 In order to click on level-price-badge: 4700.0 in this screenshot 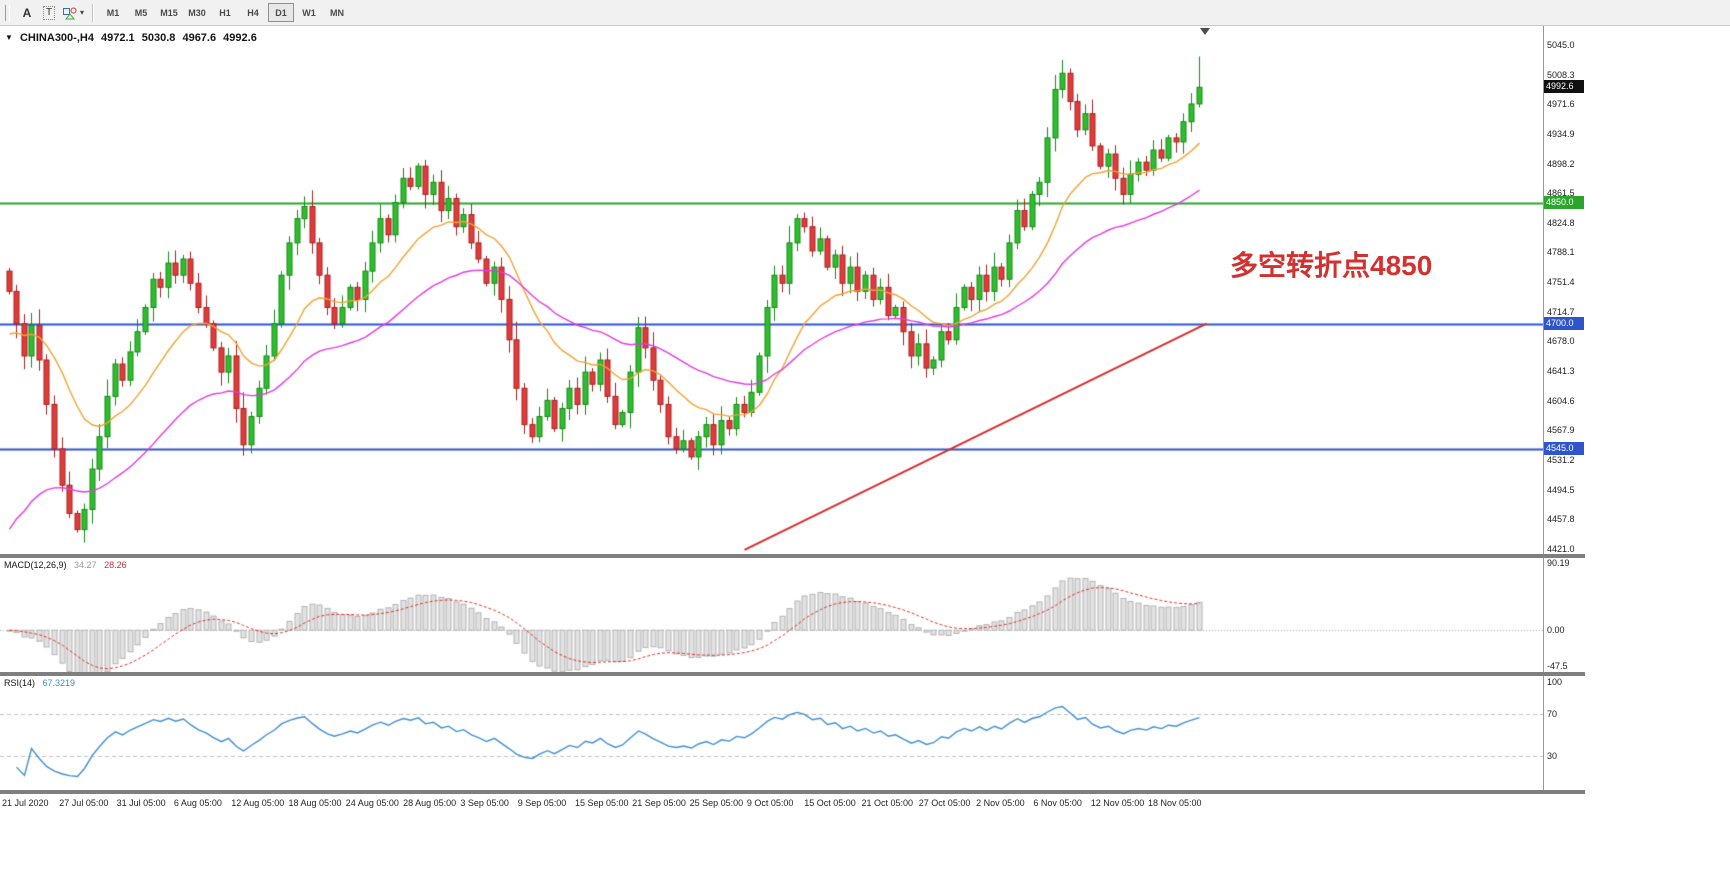, I will do `click(1564, 323)`.